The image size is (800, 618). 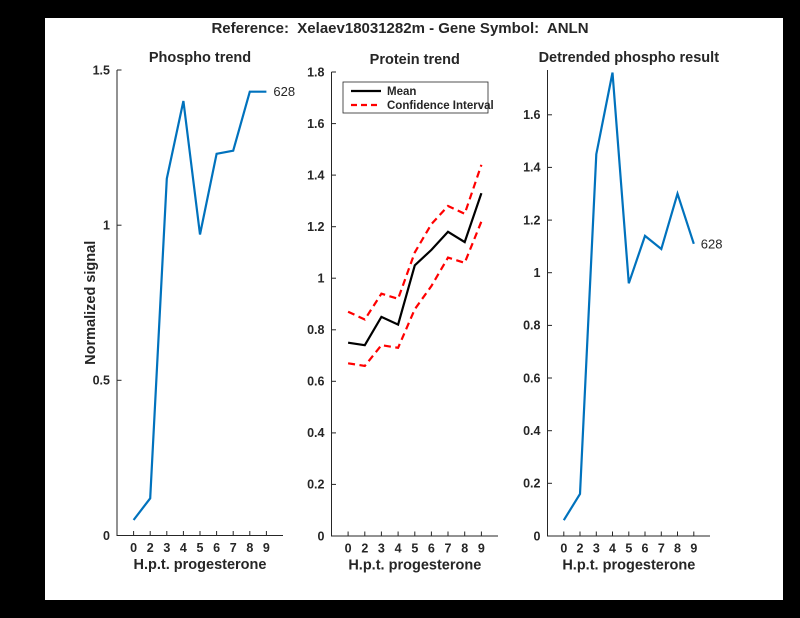 I want to click on phospho-signal-line, so click(x=199, y=305).